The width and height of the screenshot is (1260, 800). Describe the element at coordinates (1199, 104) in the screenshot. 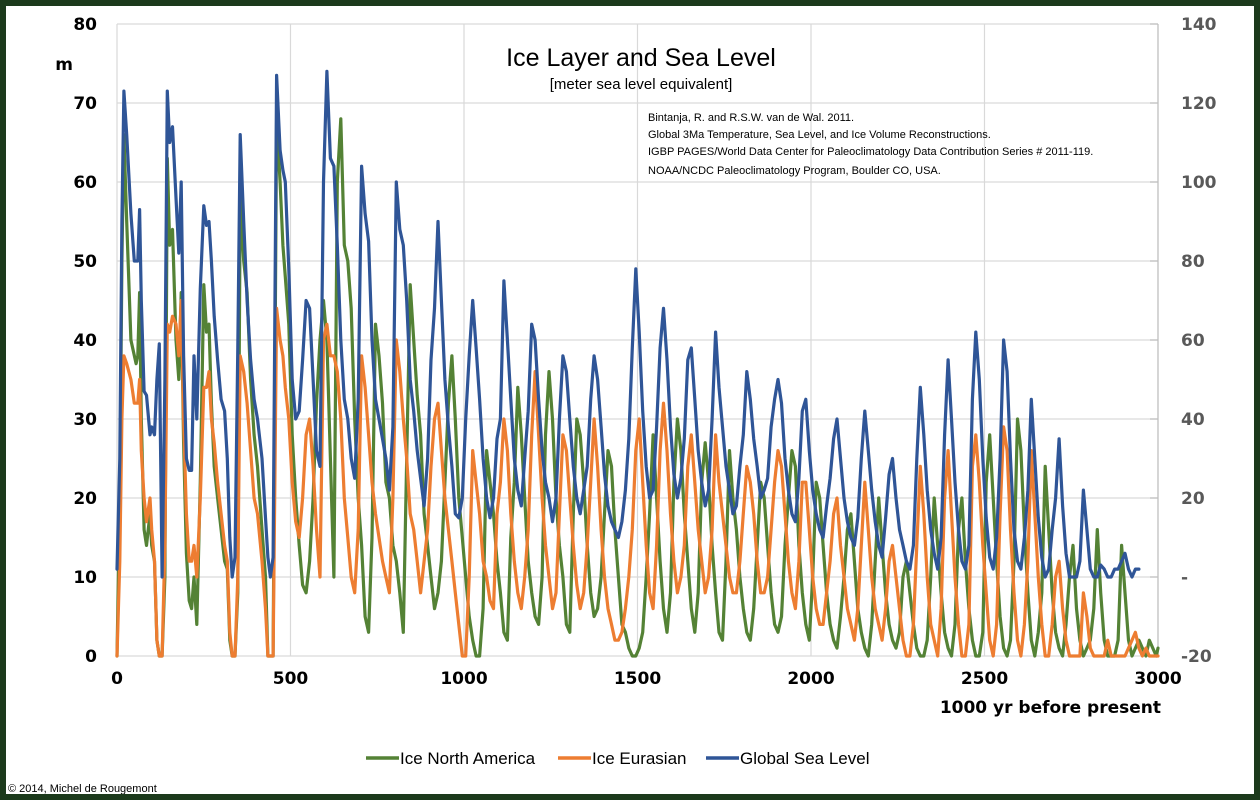

I see `y-right-tick-label: 120` at that location.